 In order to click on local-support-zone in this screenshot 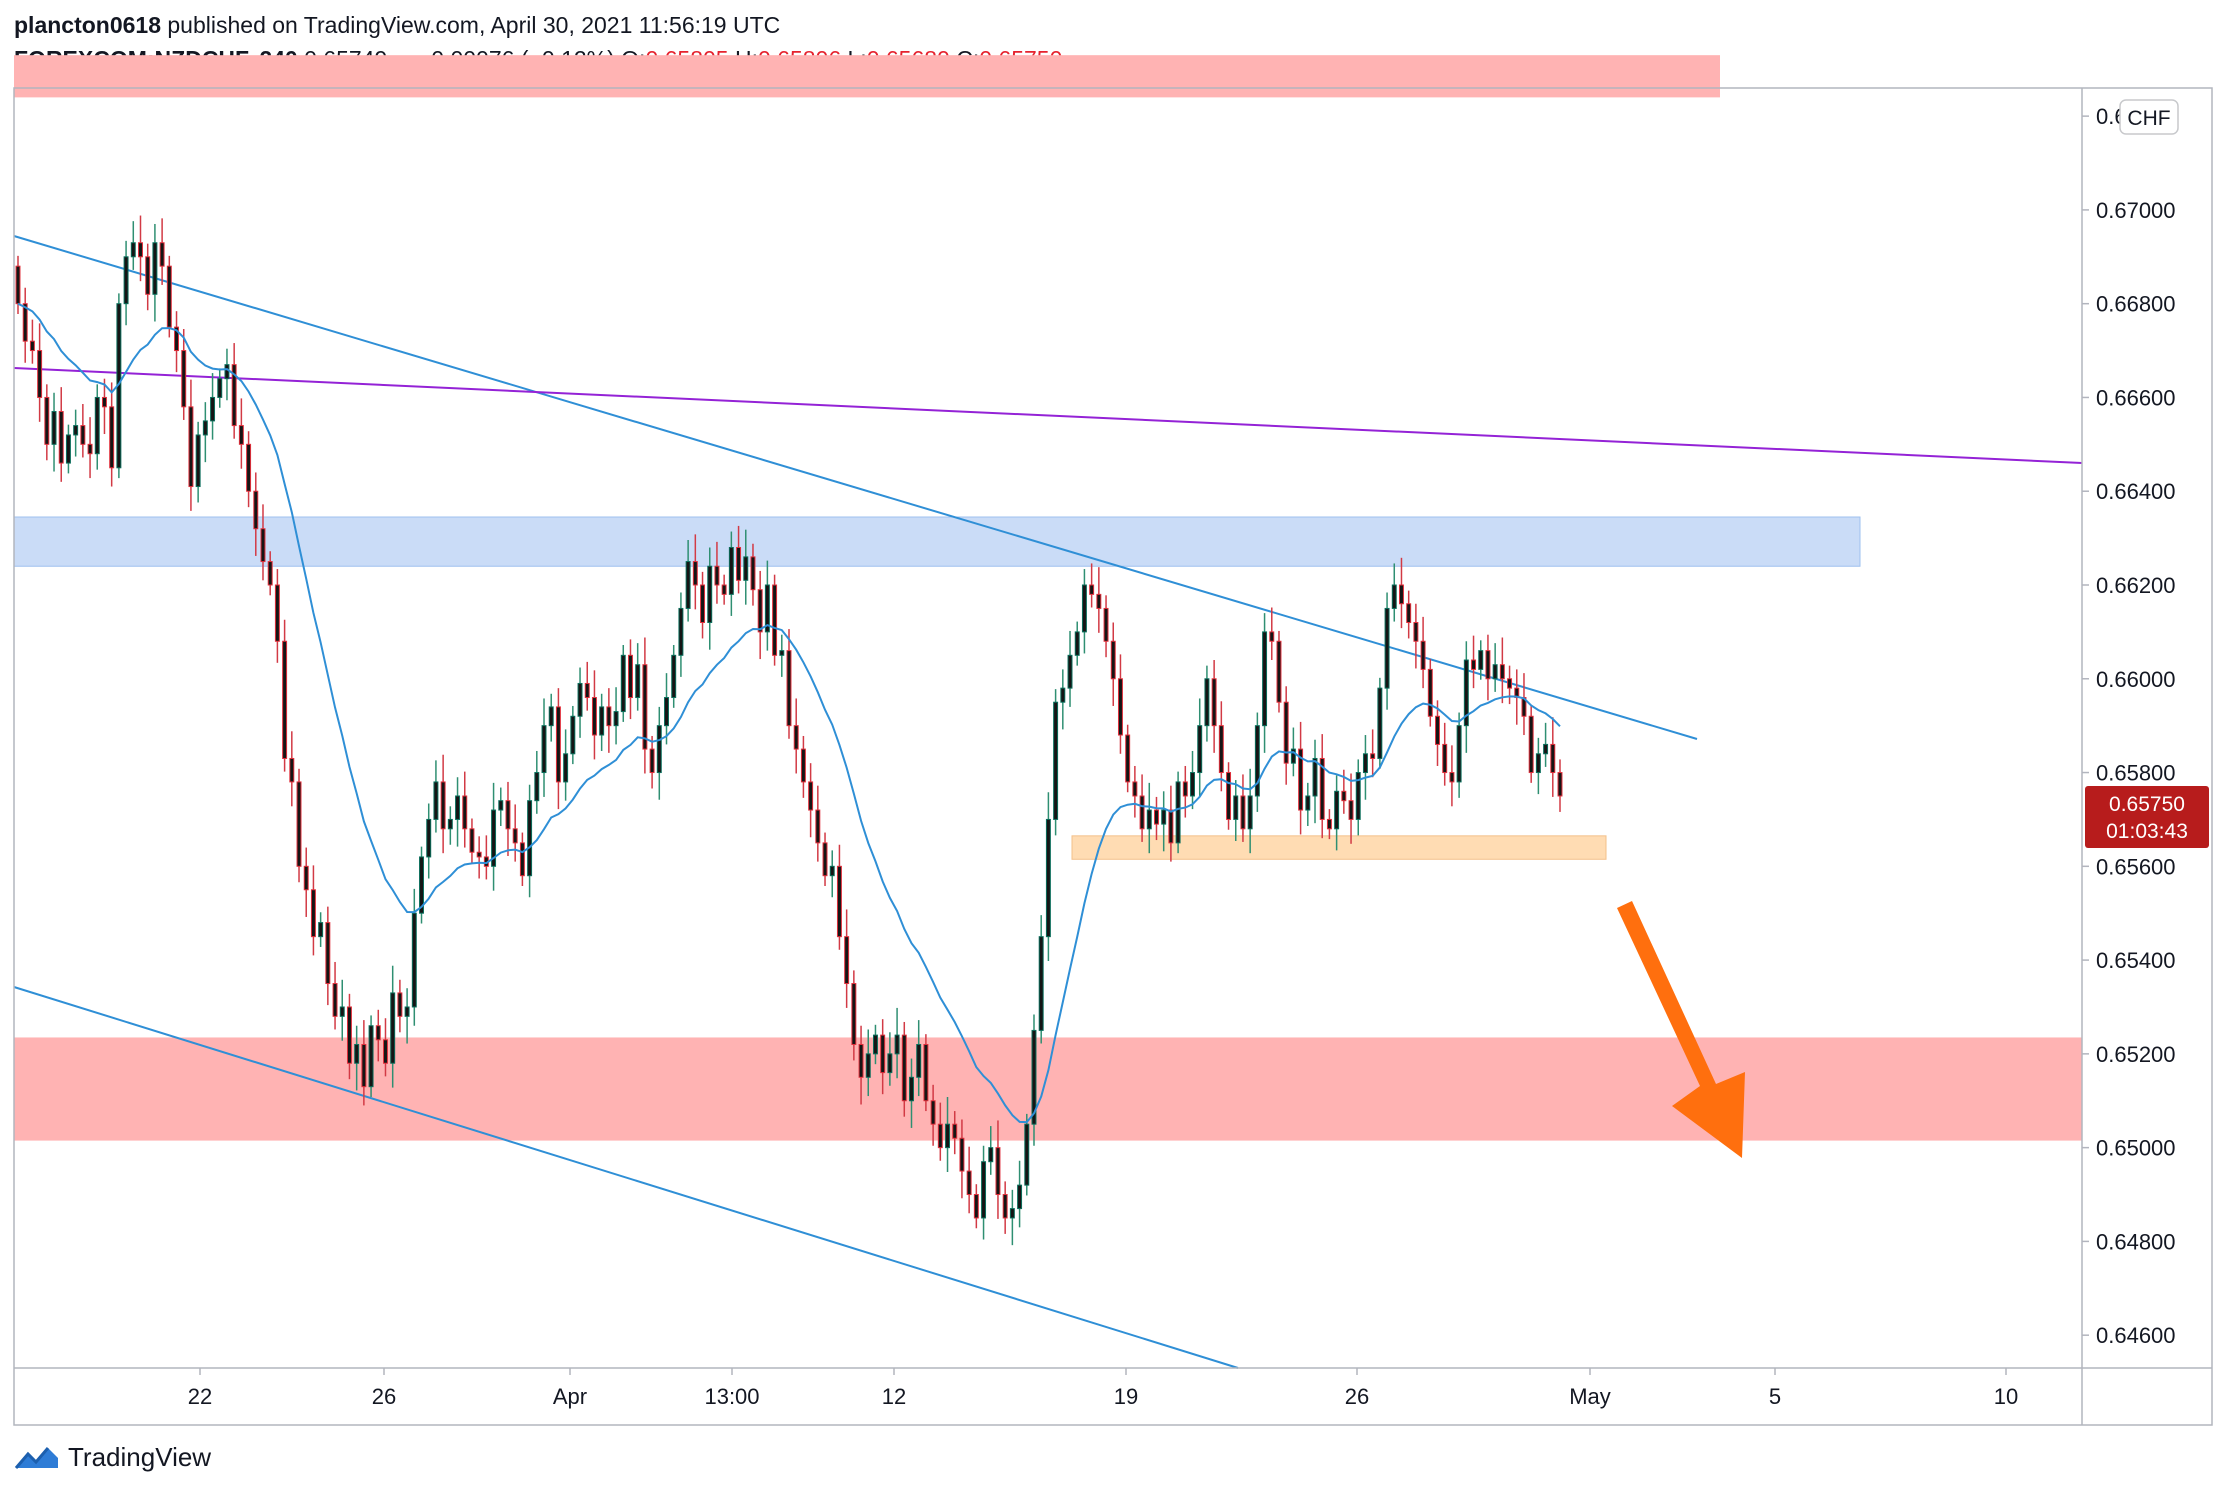, I will do `click(1339, 847)`.